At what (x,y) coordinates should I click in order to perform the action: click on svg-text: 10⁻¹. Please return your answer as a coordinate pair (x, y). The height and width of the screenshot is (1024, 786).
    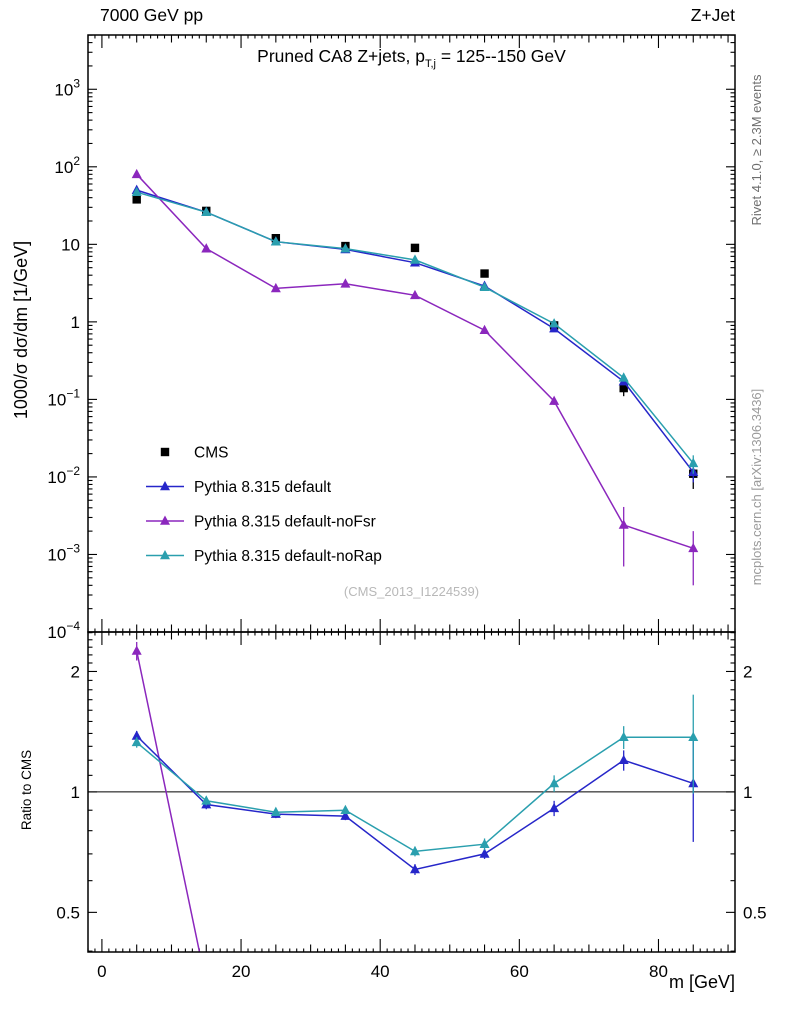
    Looking at the image, I should click on (63, 397).